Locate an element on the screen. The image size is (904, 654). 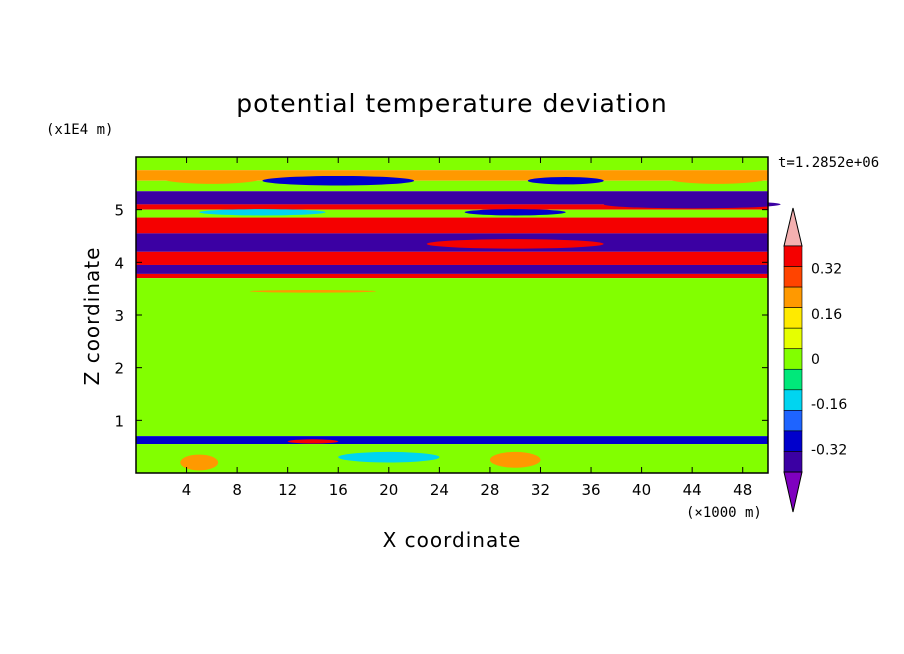
y-tick-label: 1 is located at coordinates (119, 421).